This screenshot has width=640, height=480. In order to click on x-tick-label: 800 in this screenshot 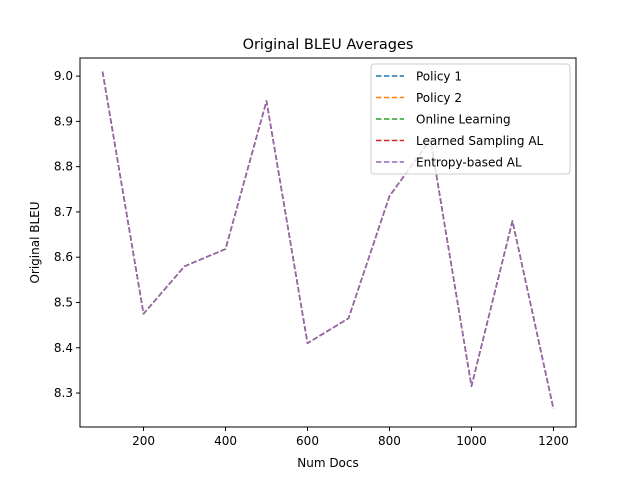, I will do `click(389, 441)`.